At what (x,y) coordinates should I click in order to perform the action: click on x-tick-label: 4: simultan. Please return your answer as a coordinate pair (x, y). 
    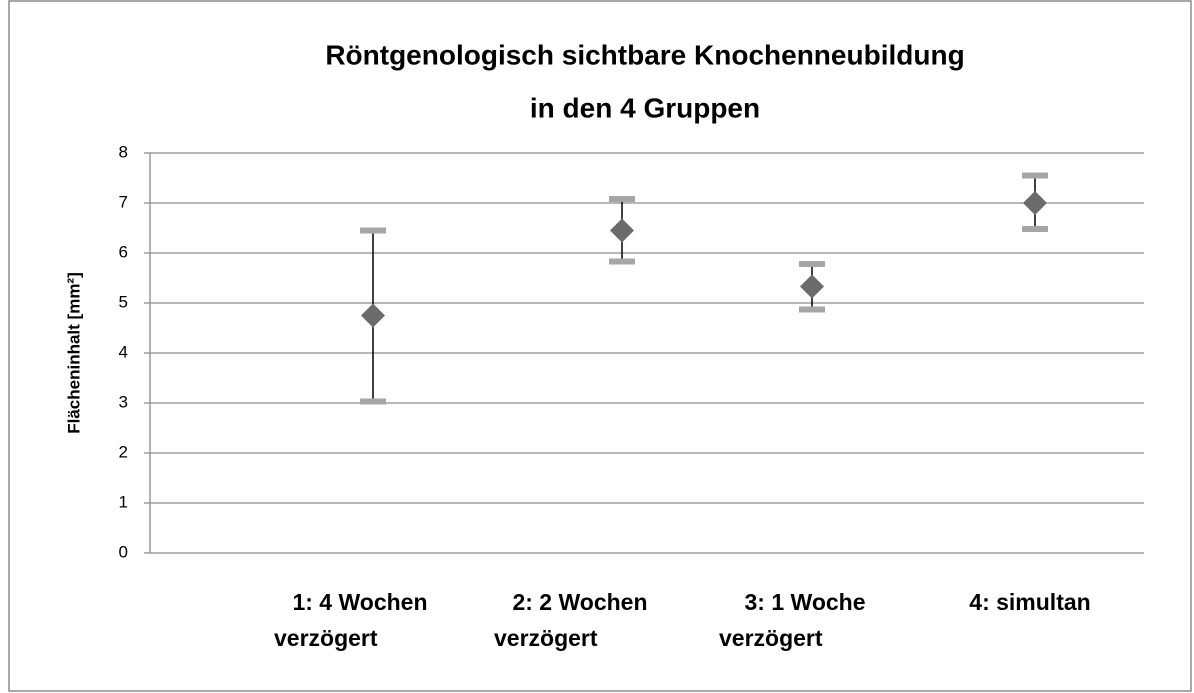
    Looking at the image, I should click on (1029, 602).